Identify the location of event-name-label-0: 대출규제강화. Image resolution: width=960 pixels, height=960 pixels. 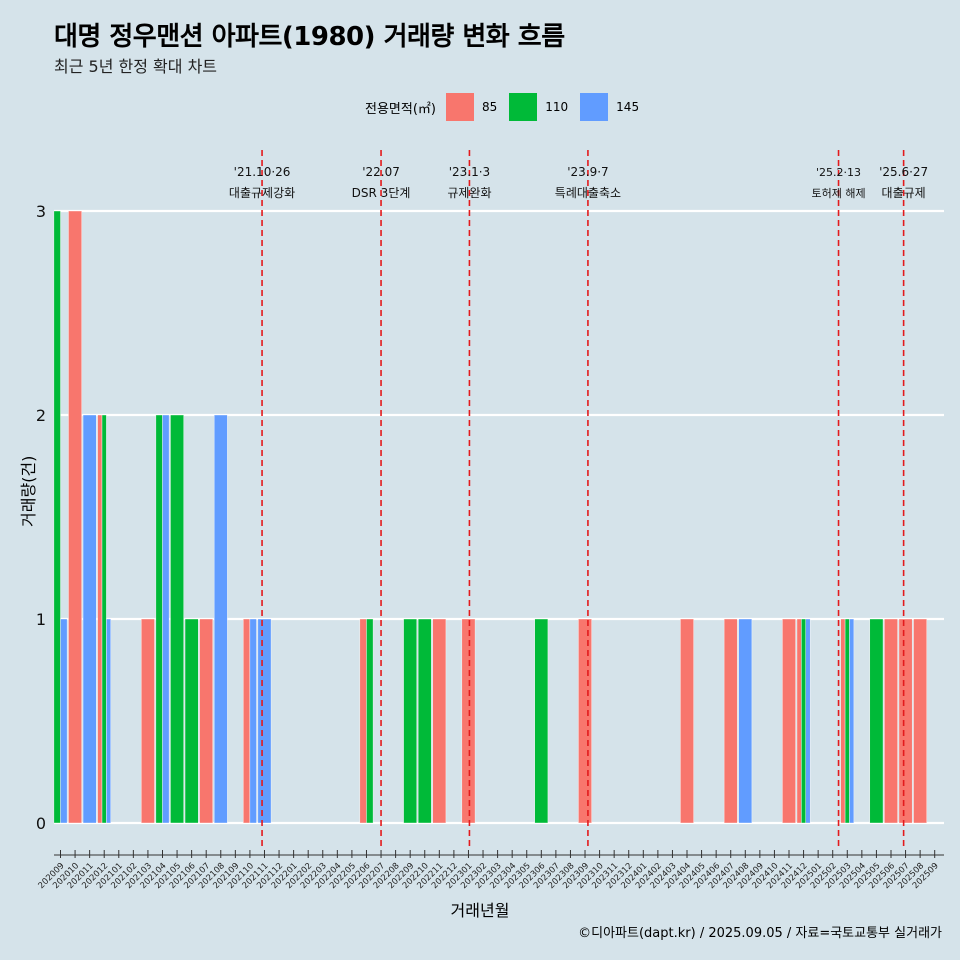
(262, 193).